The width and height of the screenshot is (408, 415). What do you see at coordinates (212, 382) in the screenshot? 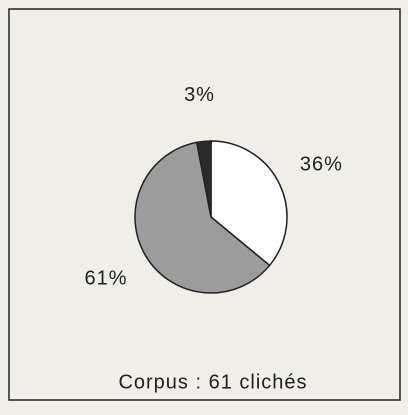
I see `caption: Corpus : 61 clichés` at bounding box center [212, 382].